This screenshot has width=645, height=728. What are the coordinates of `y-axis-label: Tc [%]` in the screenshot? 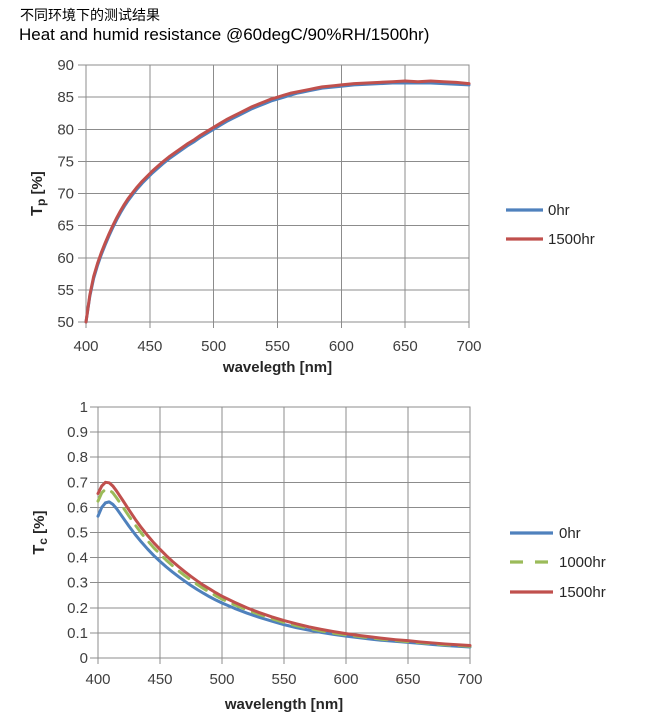 It's located at (40, 533).